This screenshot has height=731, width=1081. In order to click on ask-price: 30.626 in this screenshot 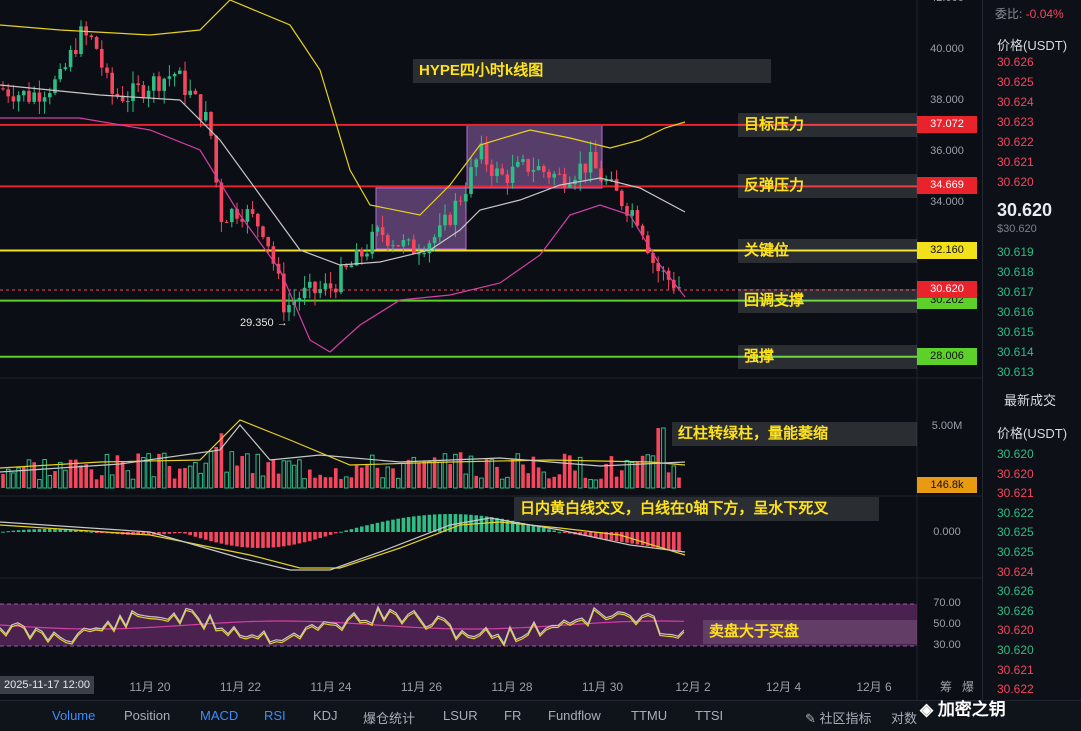, I will do `click(1015, 62)`.